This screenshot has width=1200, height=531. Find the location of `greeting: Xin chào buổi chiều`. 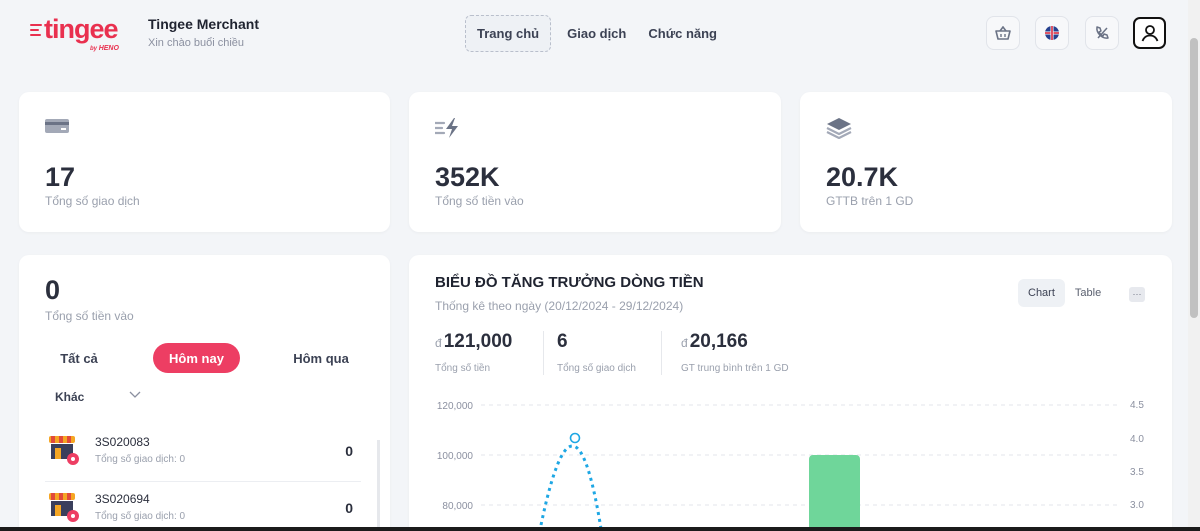

greeting: Xin chào buổi chiều is located at coordinates (196, 43).